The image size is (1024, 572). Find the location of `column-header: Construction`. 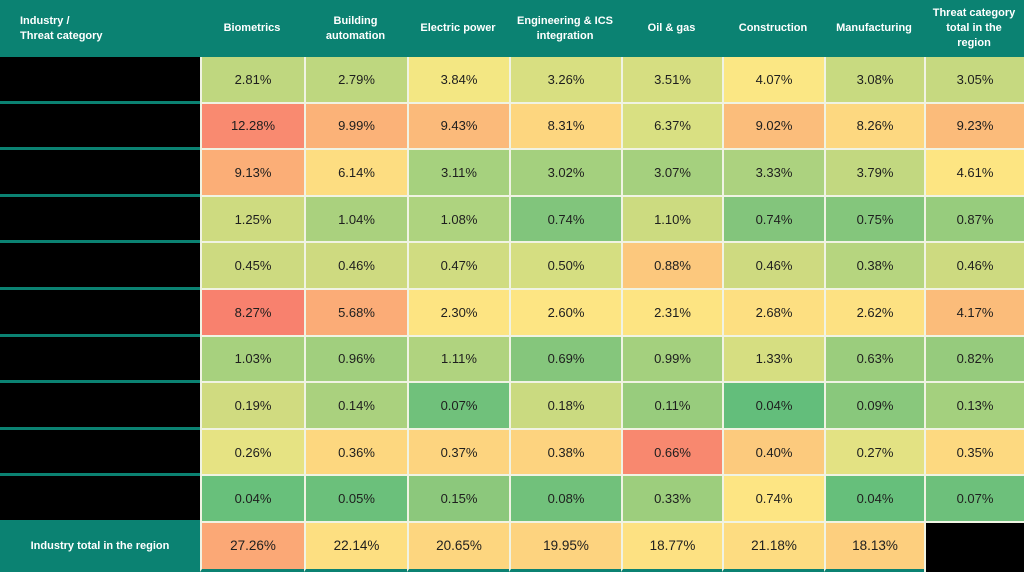

column-header: Construction is located at coordinates (773, 28).